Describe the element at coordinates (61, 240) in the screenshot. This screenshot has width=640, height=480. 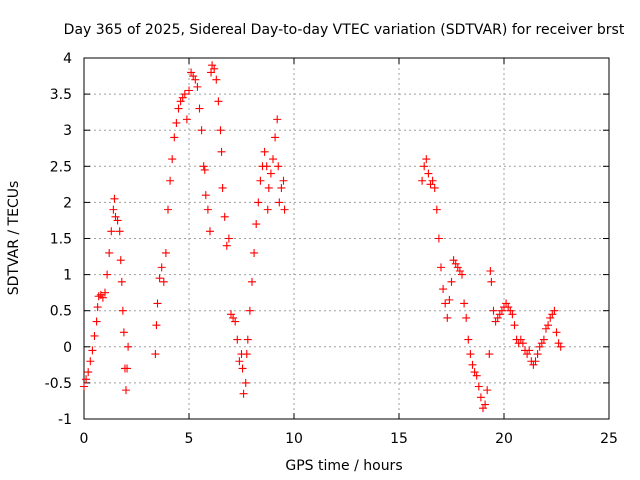
I see `y-tick-label: 1.5` at that location.